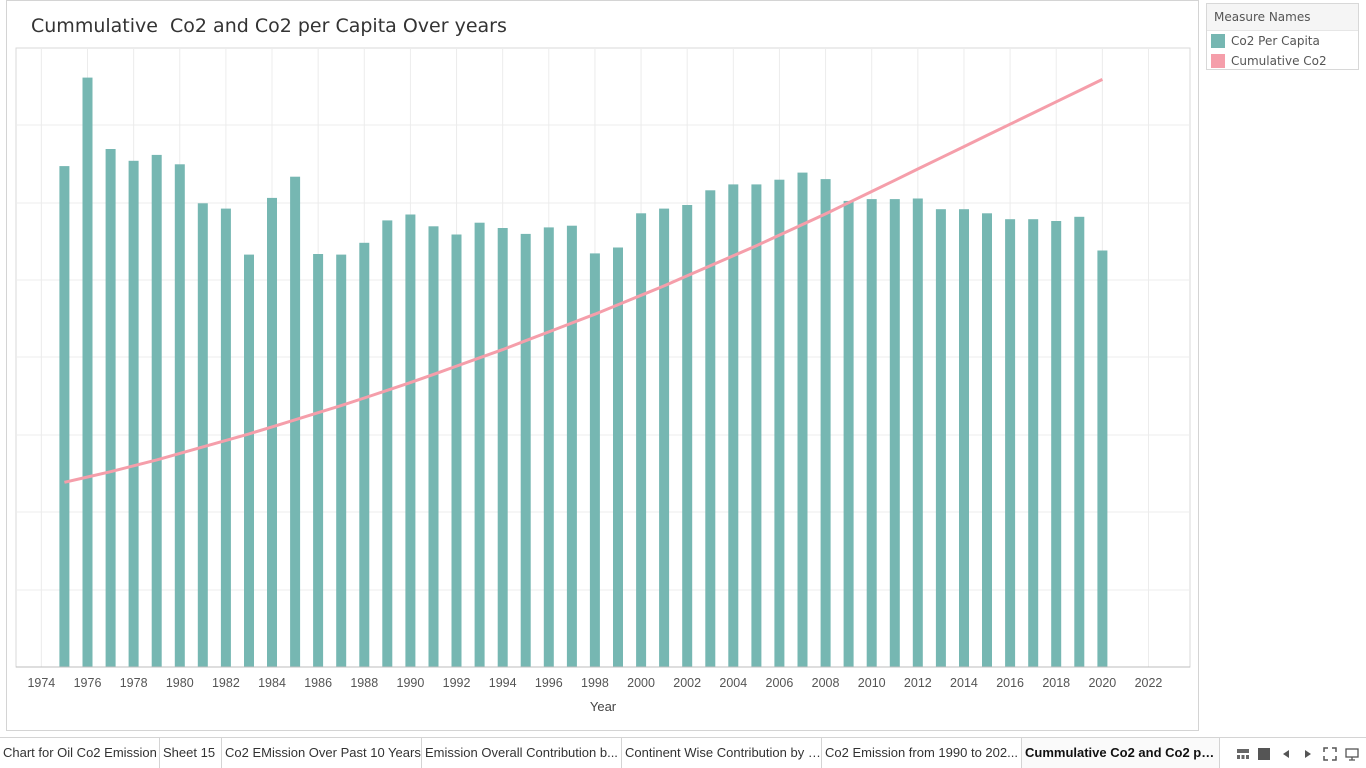  What do you see at coordinates (156, 410) in the screenshot?
I see `bar-1979` at bounding box center [156, 410].